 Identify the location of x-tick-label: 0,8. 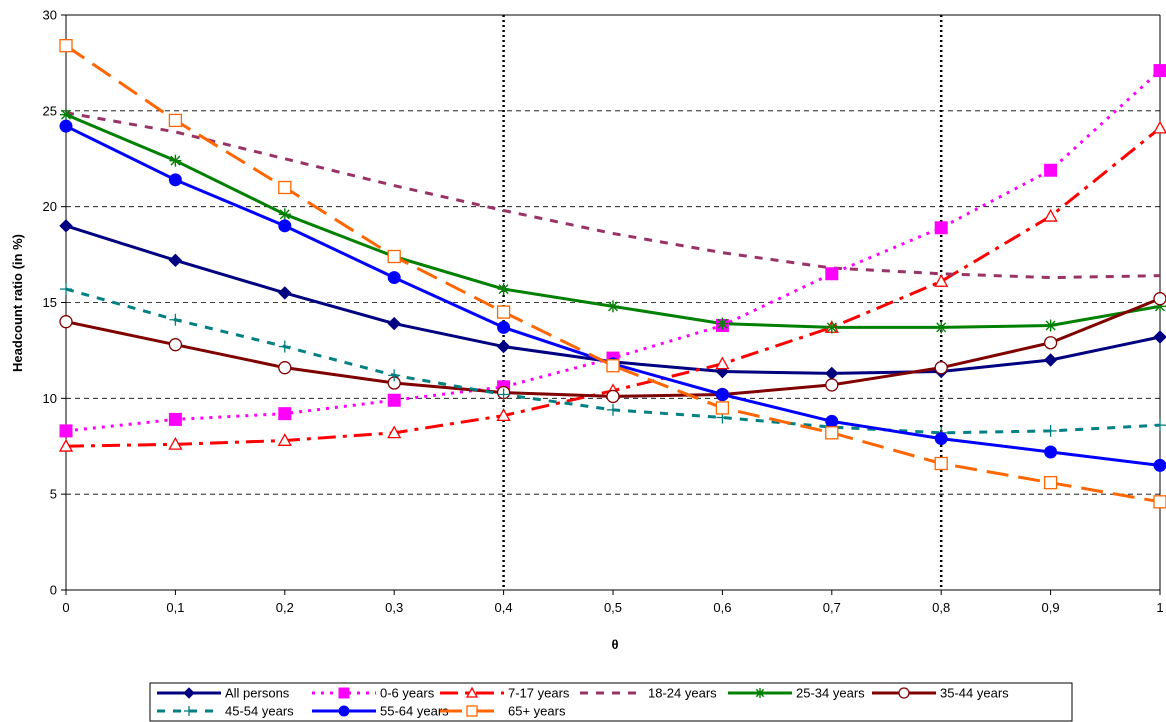
(941, 607).